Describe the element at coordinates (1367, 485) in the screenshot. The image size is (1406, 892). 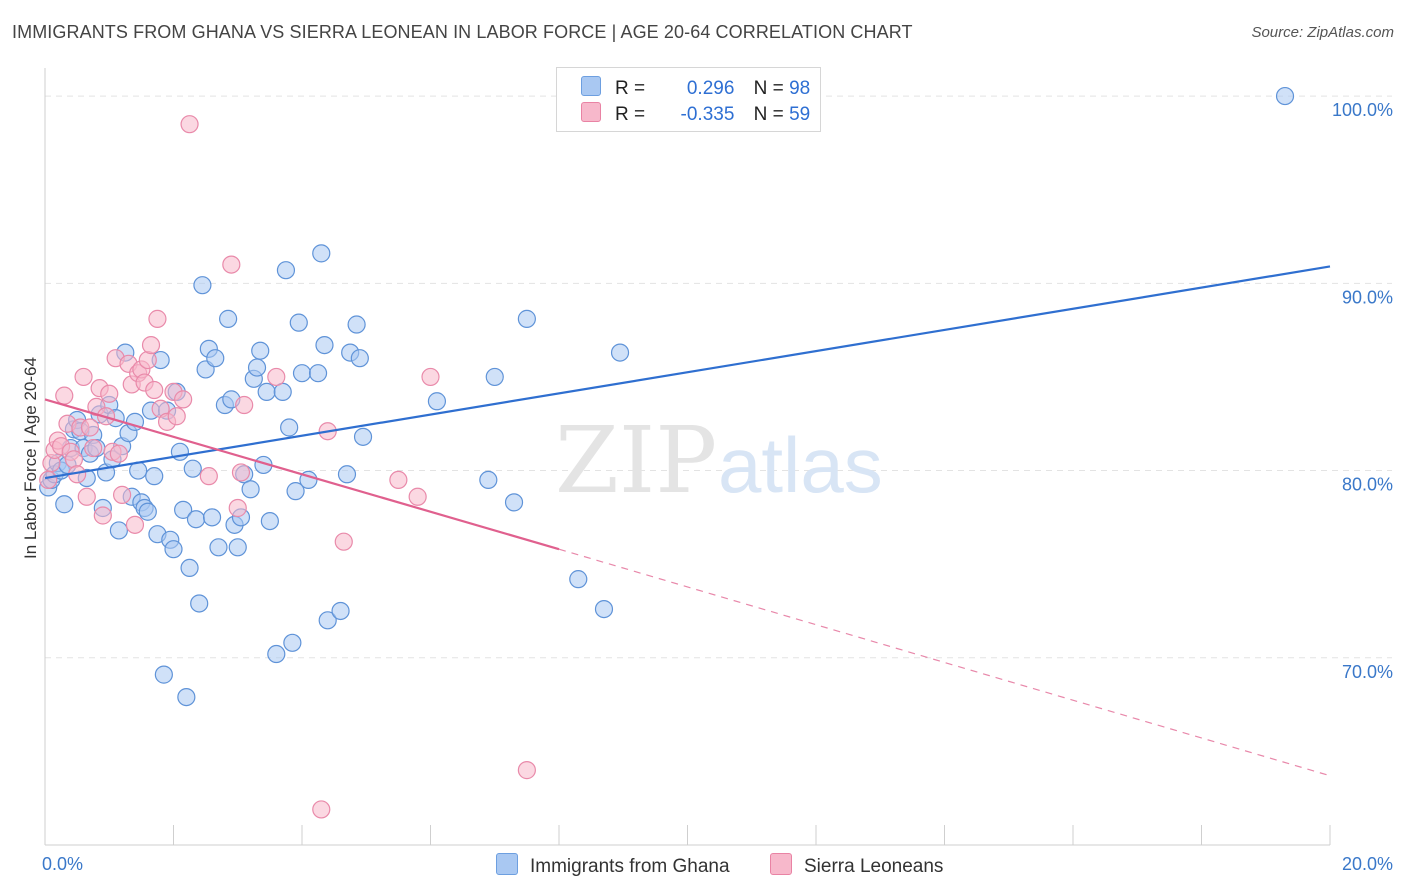
I see `y-tick-label: 80.0%` at that location.